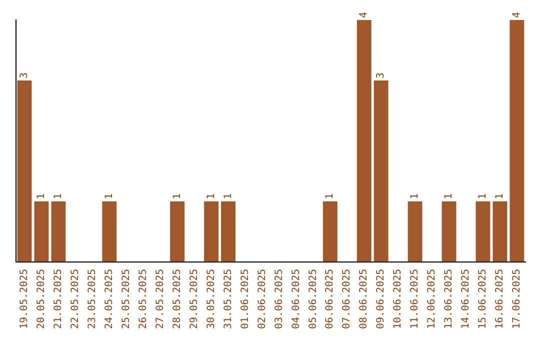  Describe the element at coordinates (109, 299) in the screenshot. I see `x-tick-label: 24.05.2025` at that location.